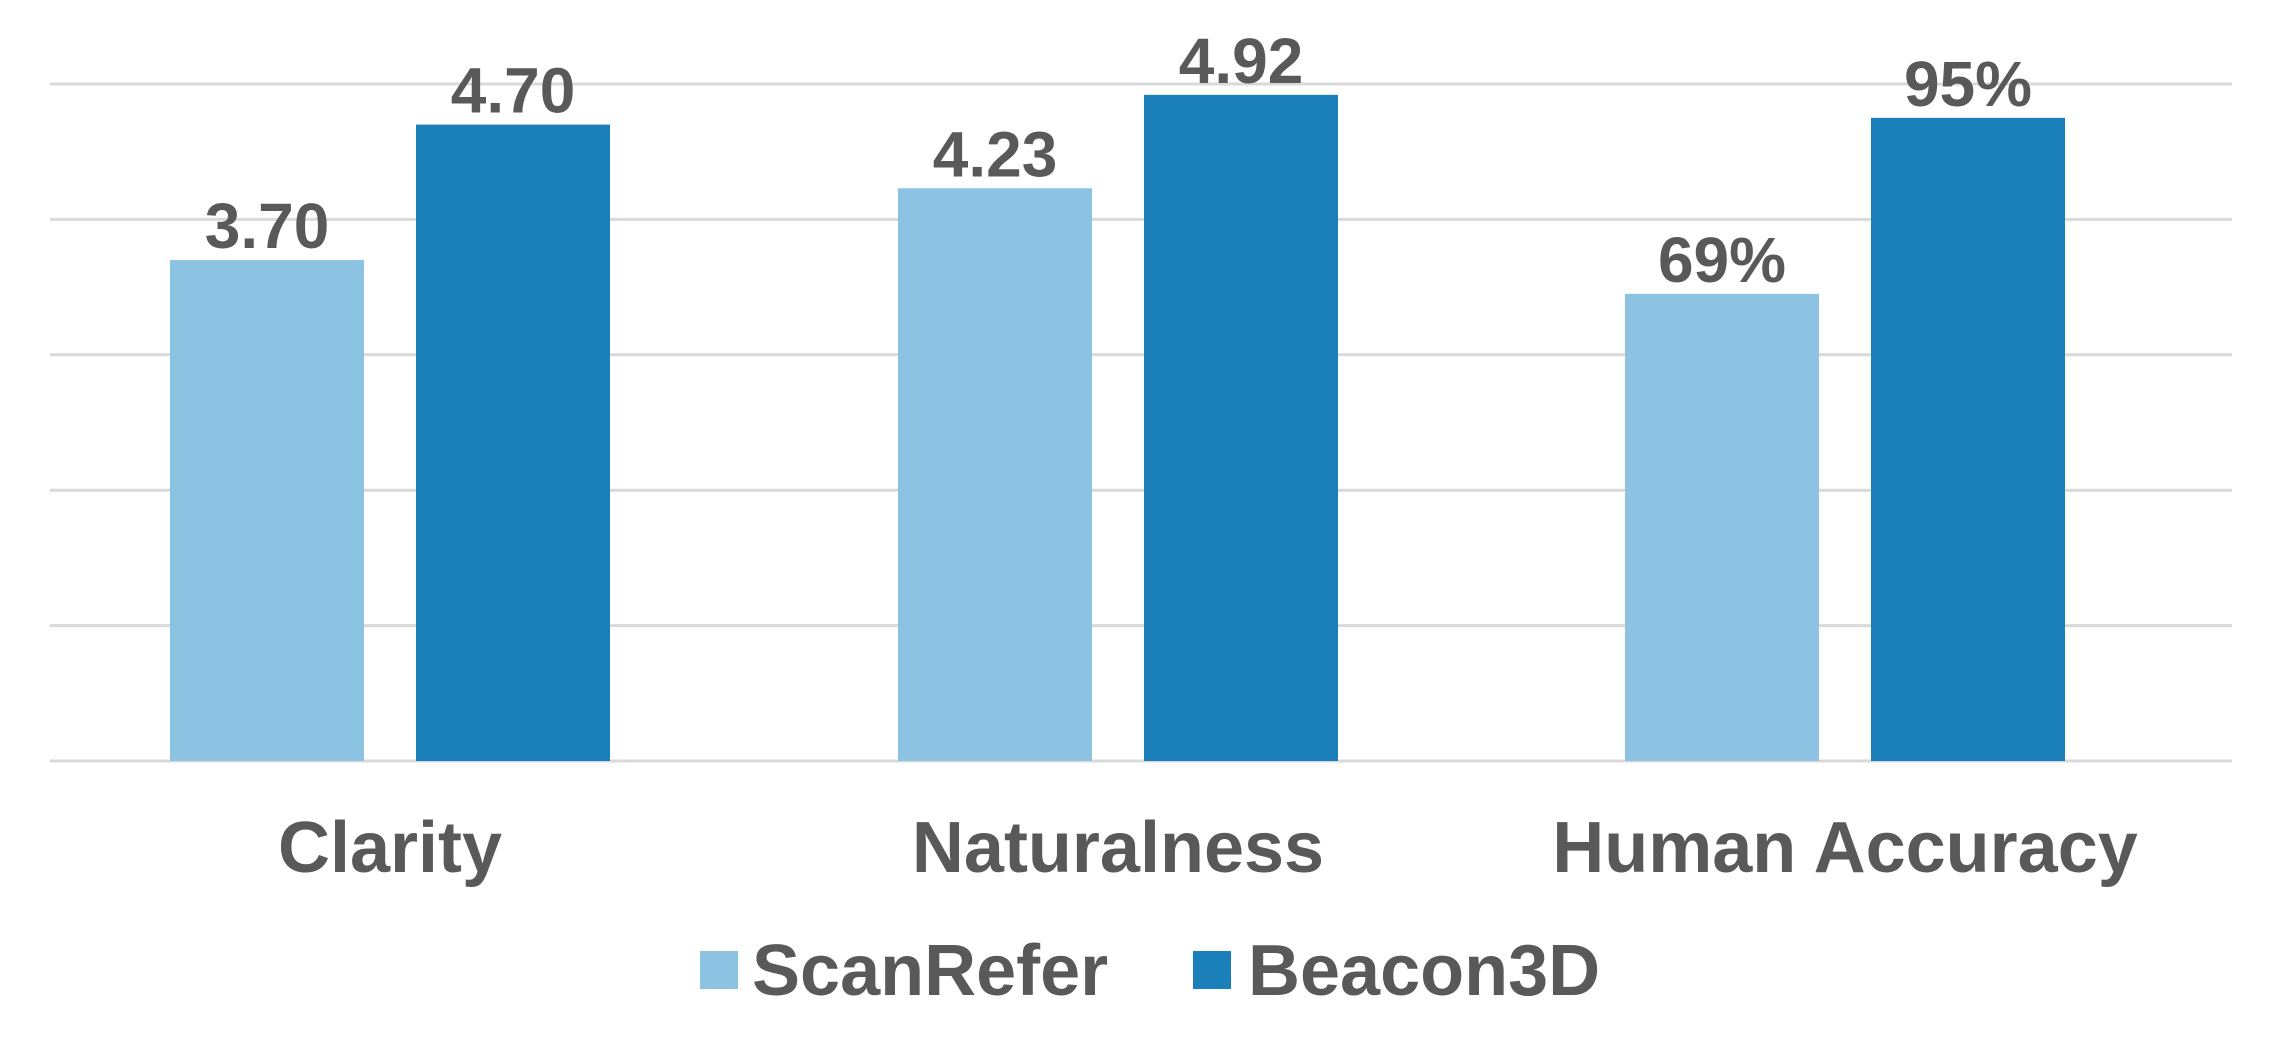  What do you see at coordinates (1845, 848) in the screenshot?
I see `category-label: Human Accuracy` at bounding box center [1845, 848].